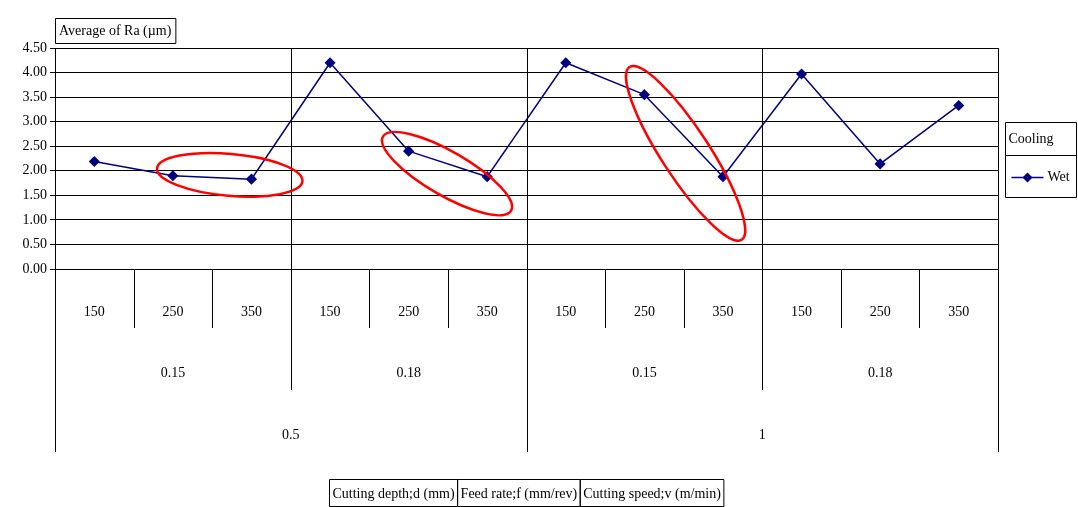  What do you see at coordinates (34, 47) in the screenshot?
I see `y-tick-label: 4.50` at bounding box center [34, 47].